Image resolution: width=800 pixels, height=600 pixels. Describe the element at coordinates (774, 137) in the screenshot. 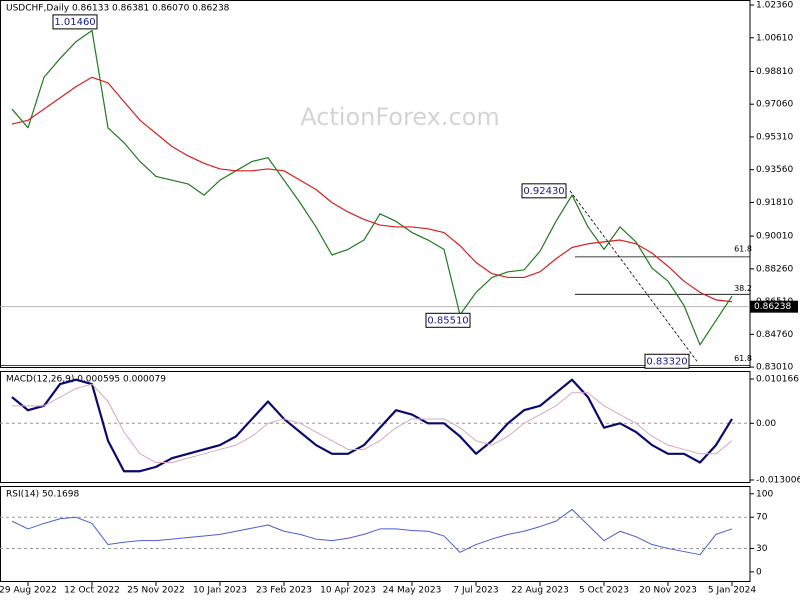

I see `y-tick-label: 0.95310` at that location.